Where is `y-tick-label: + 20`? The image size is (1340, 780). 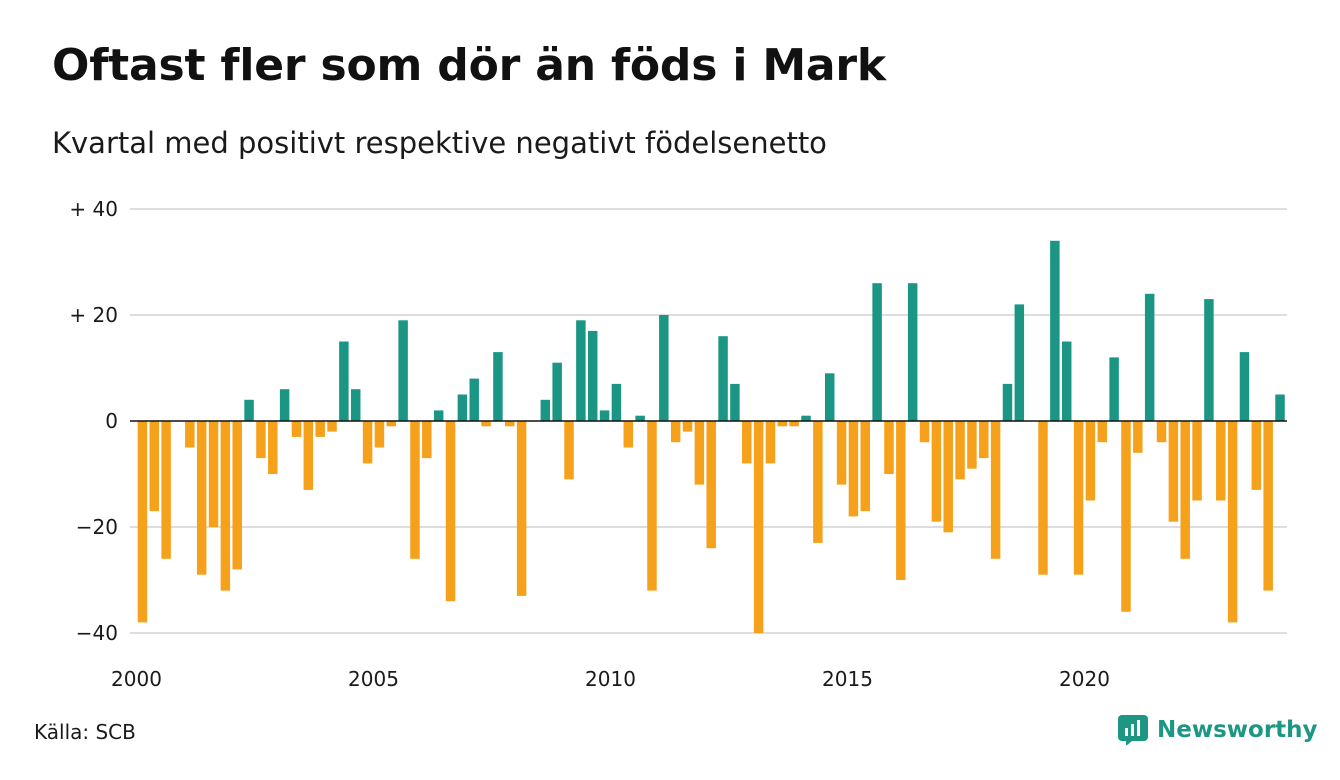 y-tick-label: + 20 is located at coordinates (93, 315).